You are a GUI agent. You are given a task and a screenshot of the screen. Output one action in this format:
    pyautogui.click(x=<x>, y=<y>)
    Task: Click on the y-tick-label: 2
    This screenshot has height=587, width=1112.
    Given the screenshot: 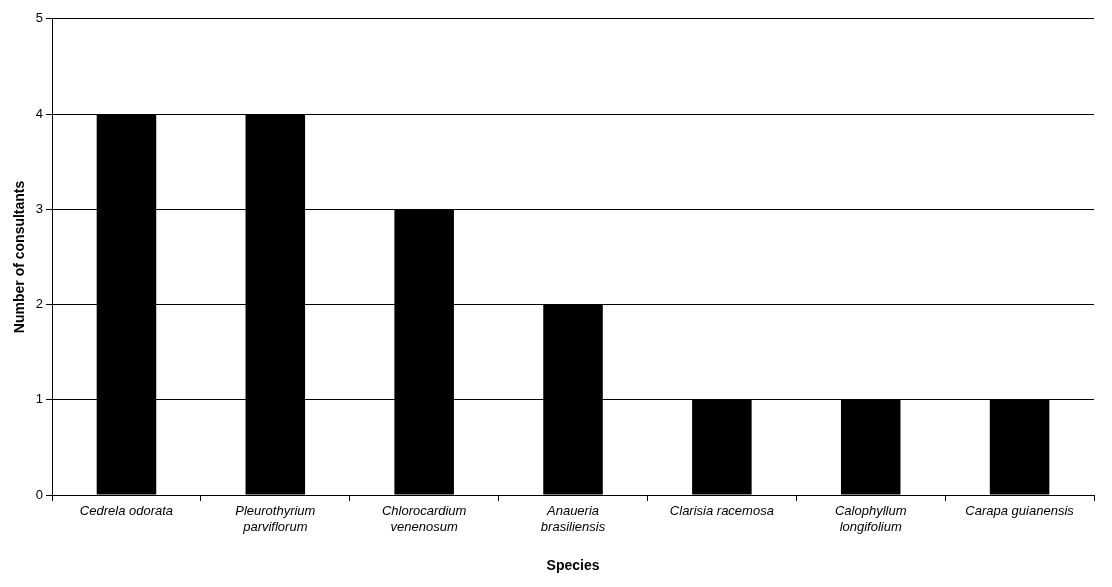 What is the action you would take?
    pyautogui.click(x=39, y=304)
    